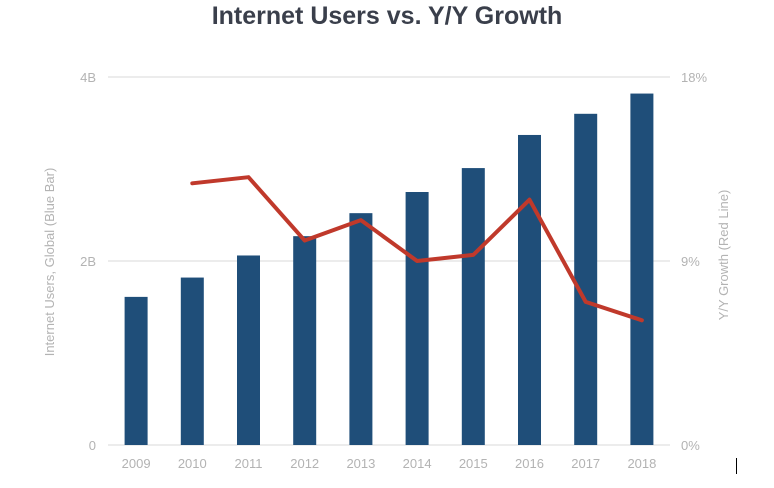 This screenshot has width=774, height=488. I want to click on x-tick-label: 2017, so click(585, 463).